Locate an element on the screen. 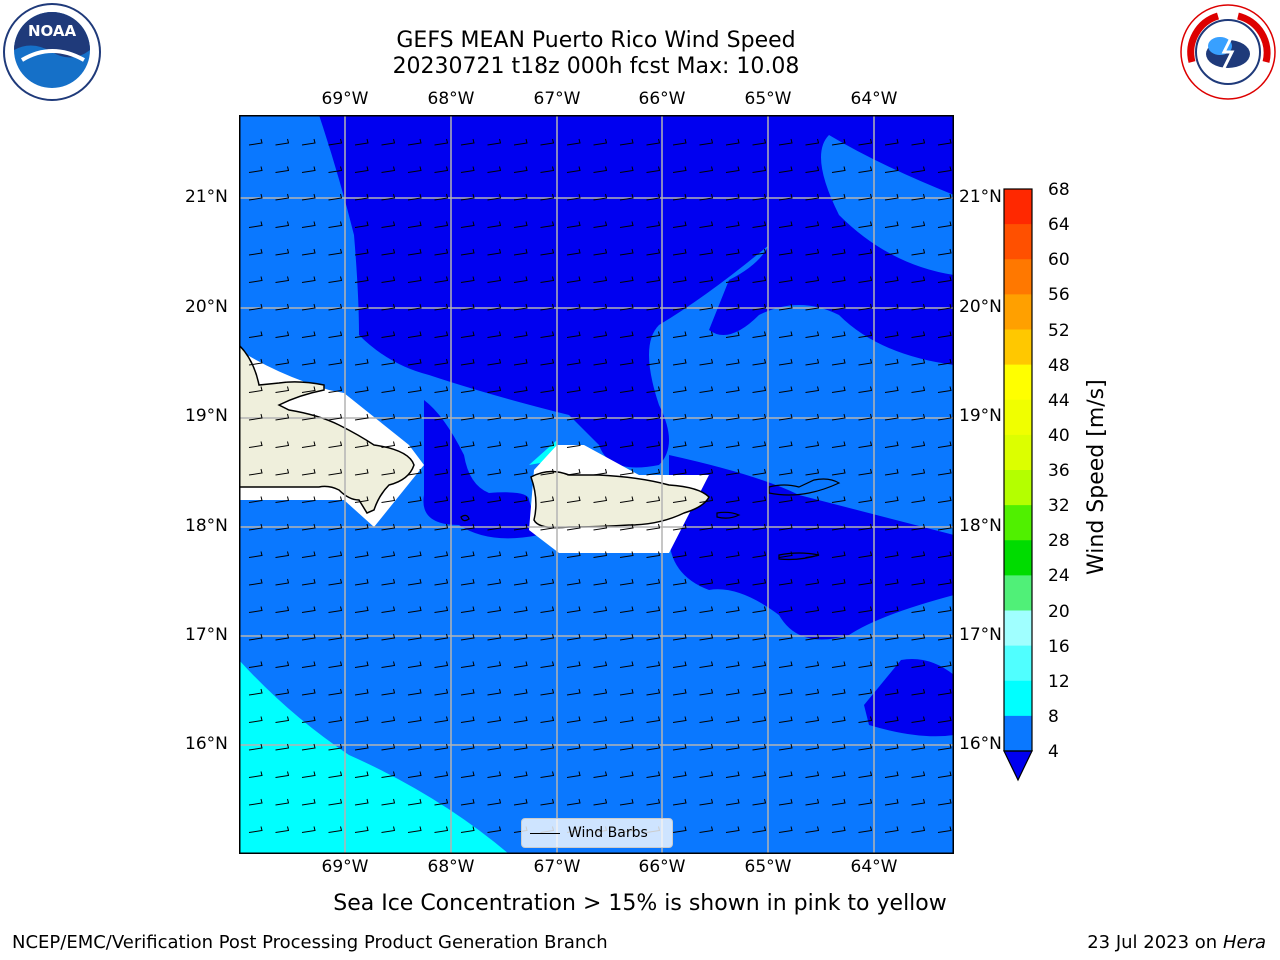 The image size is (1280, 960). lat-label-left-2: 20°N is located at coordinates (206, 307).